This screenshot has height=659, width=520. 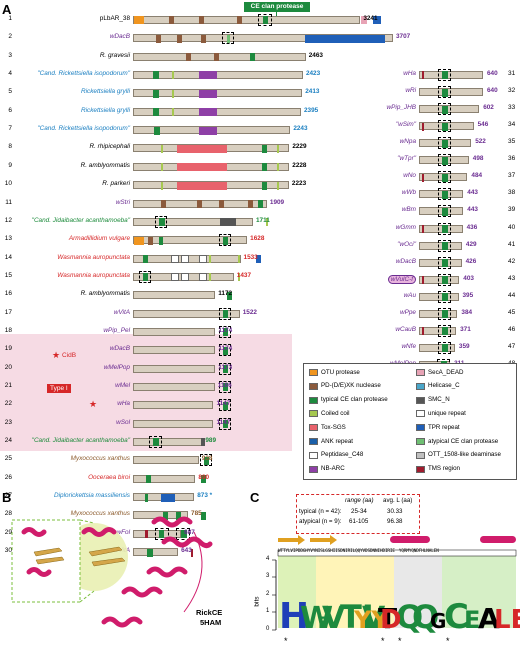 I want to click on right-row-label: wWb, so click(x=408, y=193).